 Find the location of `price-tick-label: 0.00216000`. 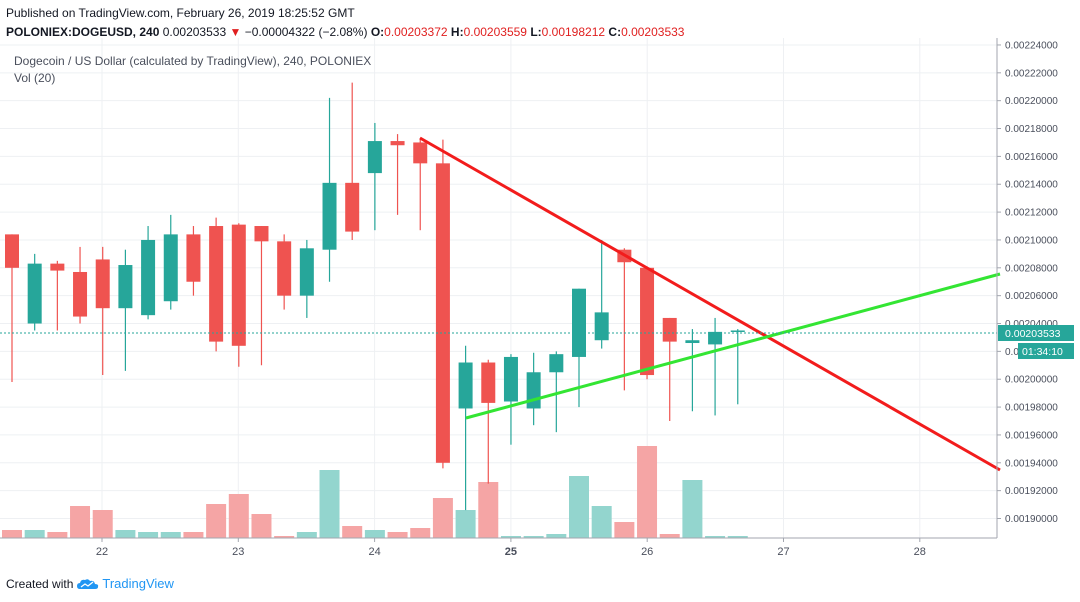

price-tick-label: 0.00216000 is located at coordinates (1031, 157).